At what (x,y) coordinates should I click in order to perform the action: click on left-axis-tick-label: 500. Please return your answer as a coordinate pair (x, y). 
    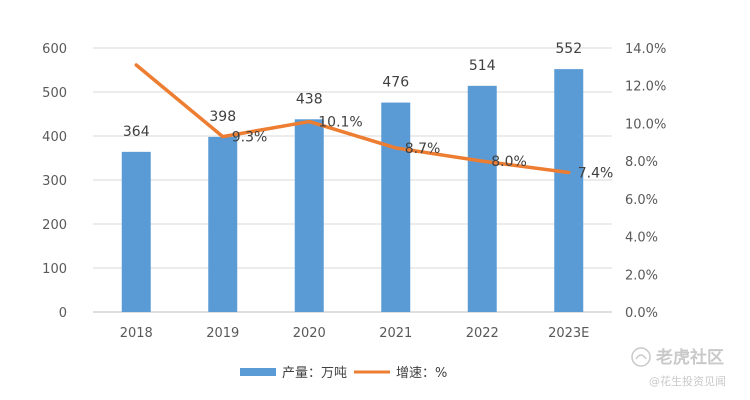
    Looking at the image, I should click on (54, 93).